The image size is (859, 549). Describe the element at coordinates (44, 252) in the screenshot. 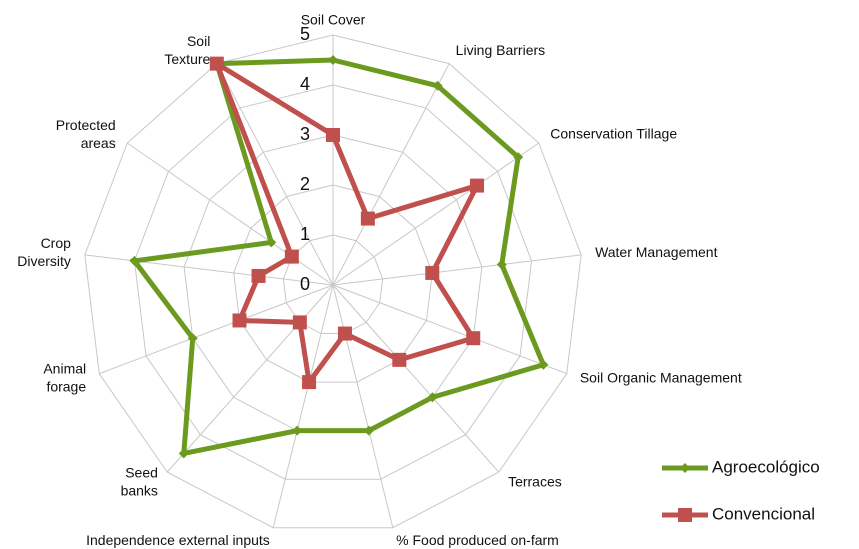

I see `category-label: Crop Diversity` at that location.